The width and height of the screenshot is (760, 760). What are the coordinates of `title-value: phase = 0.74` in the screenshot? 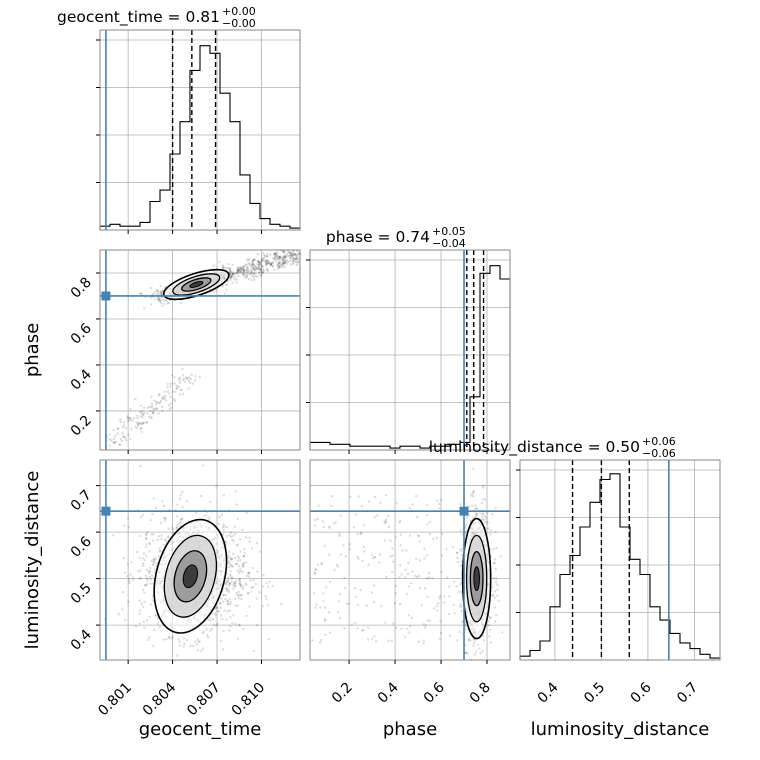 It's located at (378, 237).